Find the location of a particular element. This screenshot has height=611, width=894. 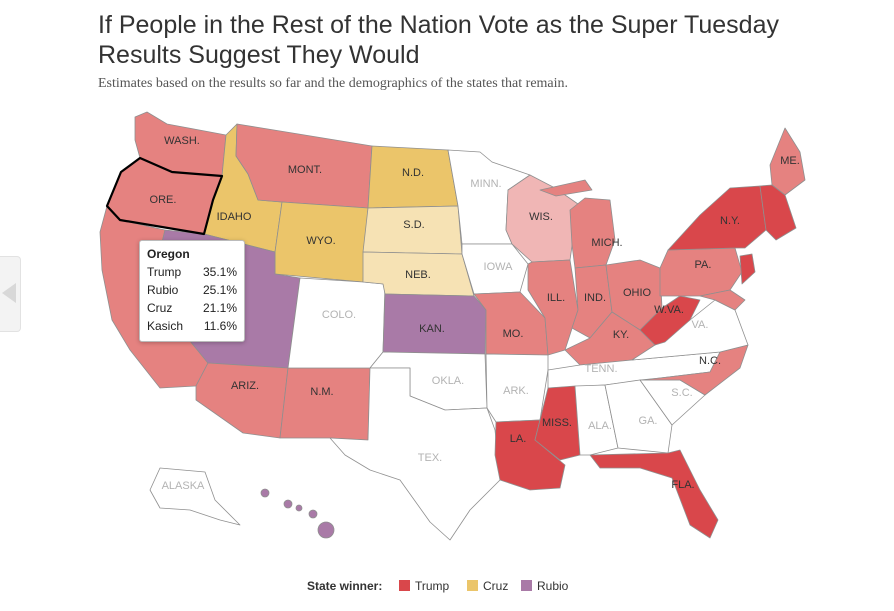

tooltip-state-name: Oregon is located at coordinates (168, 254).